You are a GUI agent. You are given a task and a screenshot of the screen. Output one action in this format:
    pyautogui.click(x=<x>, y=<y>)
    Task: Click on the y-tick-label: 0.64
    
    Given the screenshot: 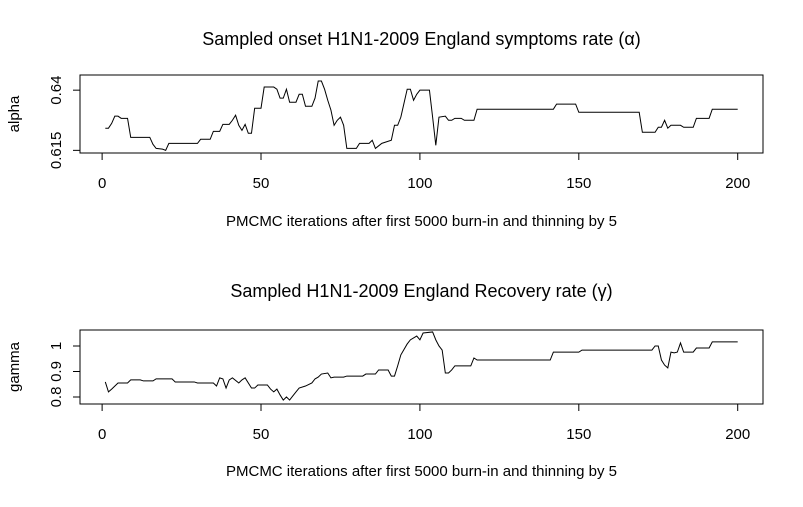 What is the action you would take?
    pyautogui.click(x=56, y=90)
    